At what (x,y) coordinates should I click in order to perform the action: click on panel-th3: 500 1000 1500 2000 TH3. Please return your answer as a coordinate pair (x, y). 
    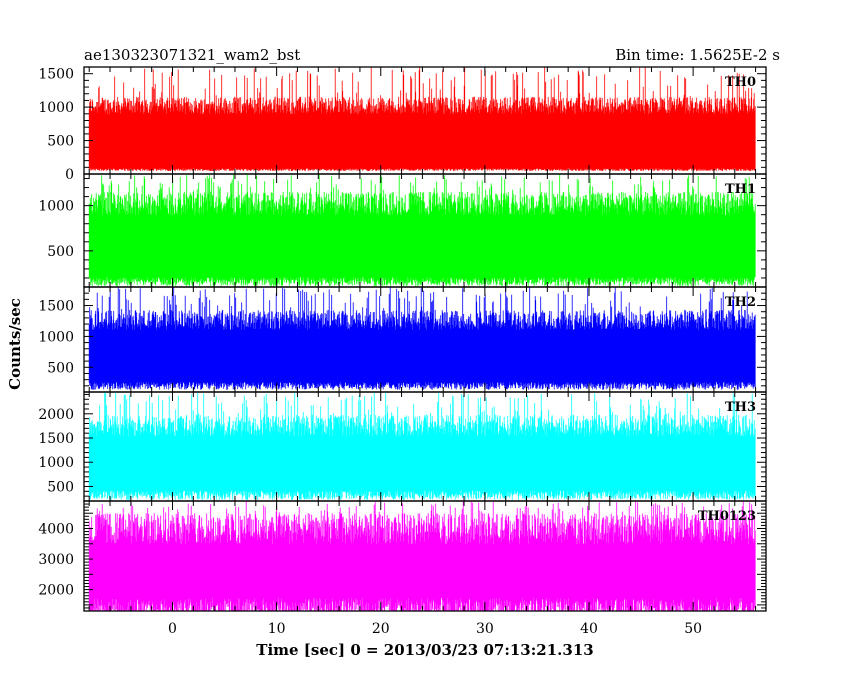
    Looking at the image, I should click on (402, 446).